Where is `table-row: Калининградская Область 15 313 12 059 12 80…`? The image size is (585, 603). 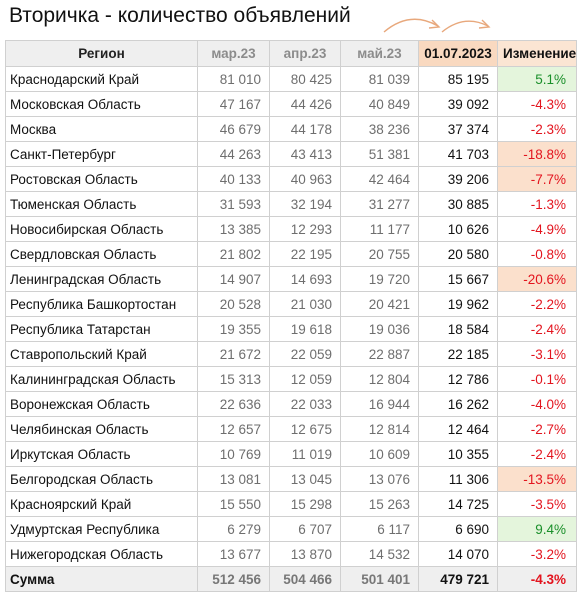 table-row: Калининградская Область 15 313 12 059 12 80… is located at coordinates (291, 379).